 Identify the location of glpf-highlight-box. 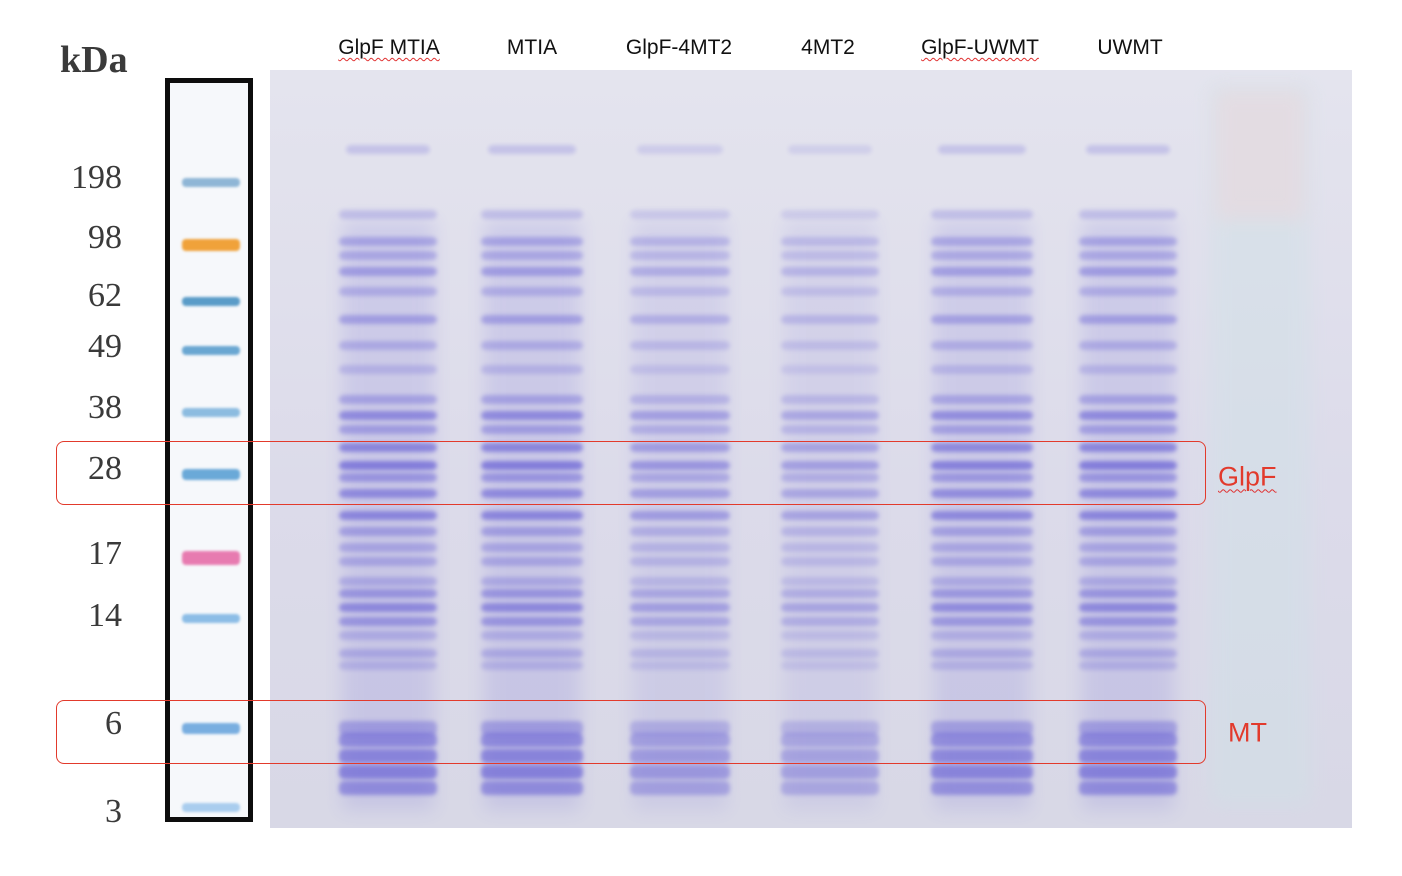
(631, 473).